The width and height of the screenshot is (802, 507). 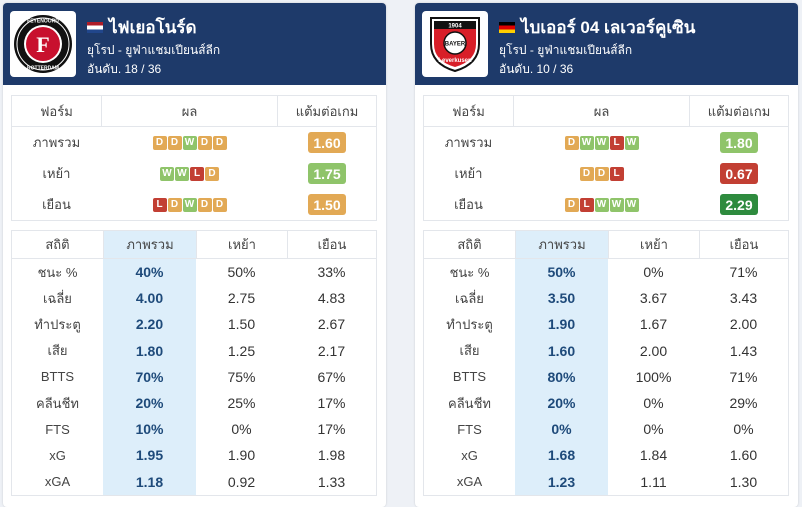 I want to click on ppg-badge: 0.67, so click(x=739, y=173).